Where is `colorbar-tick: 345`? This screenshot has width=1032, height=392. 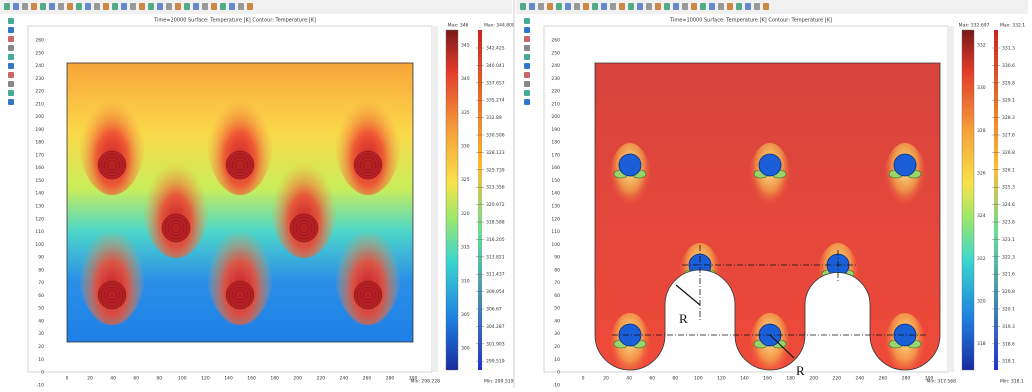
colorbar-tick: 345 is located at coordinates (465, 46).